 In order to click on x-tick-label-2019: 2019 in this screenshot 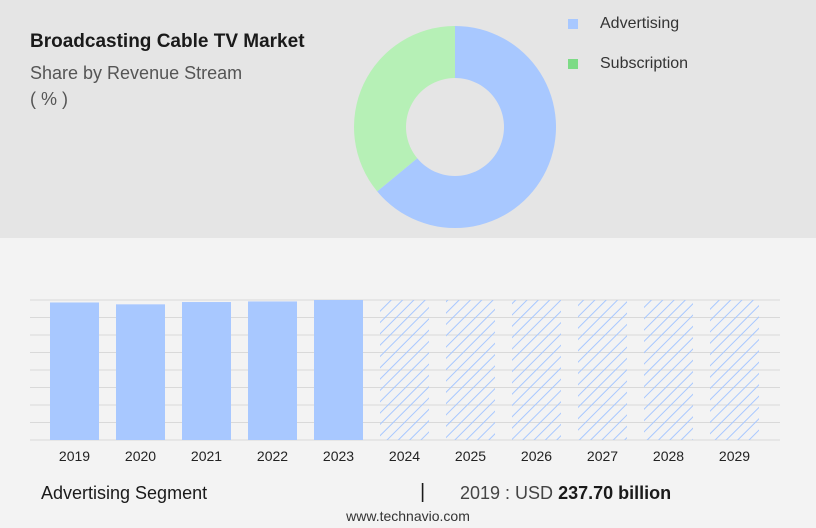, I will do `click(74, 456)`.